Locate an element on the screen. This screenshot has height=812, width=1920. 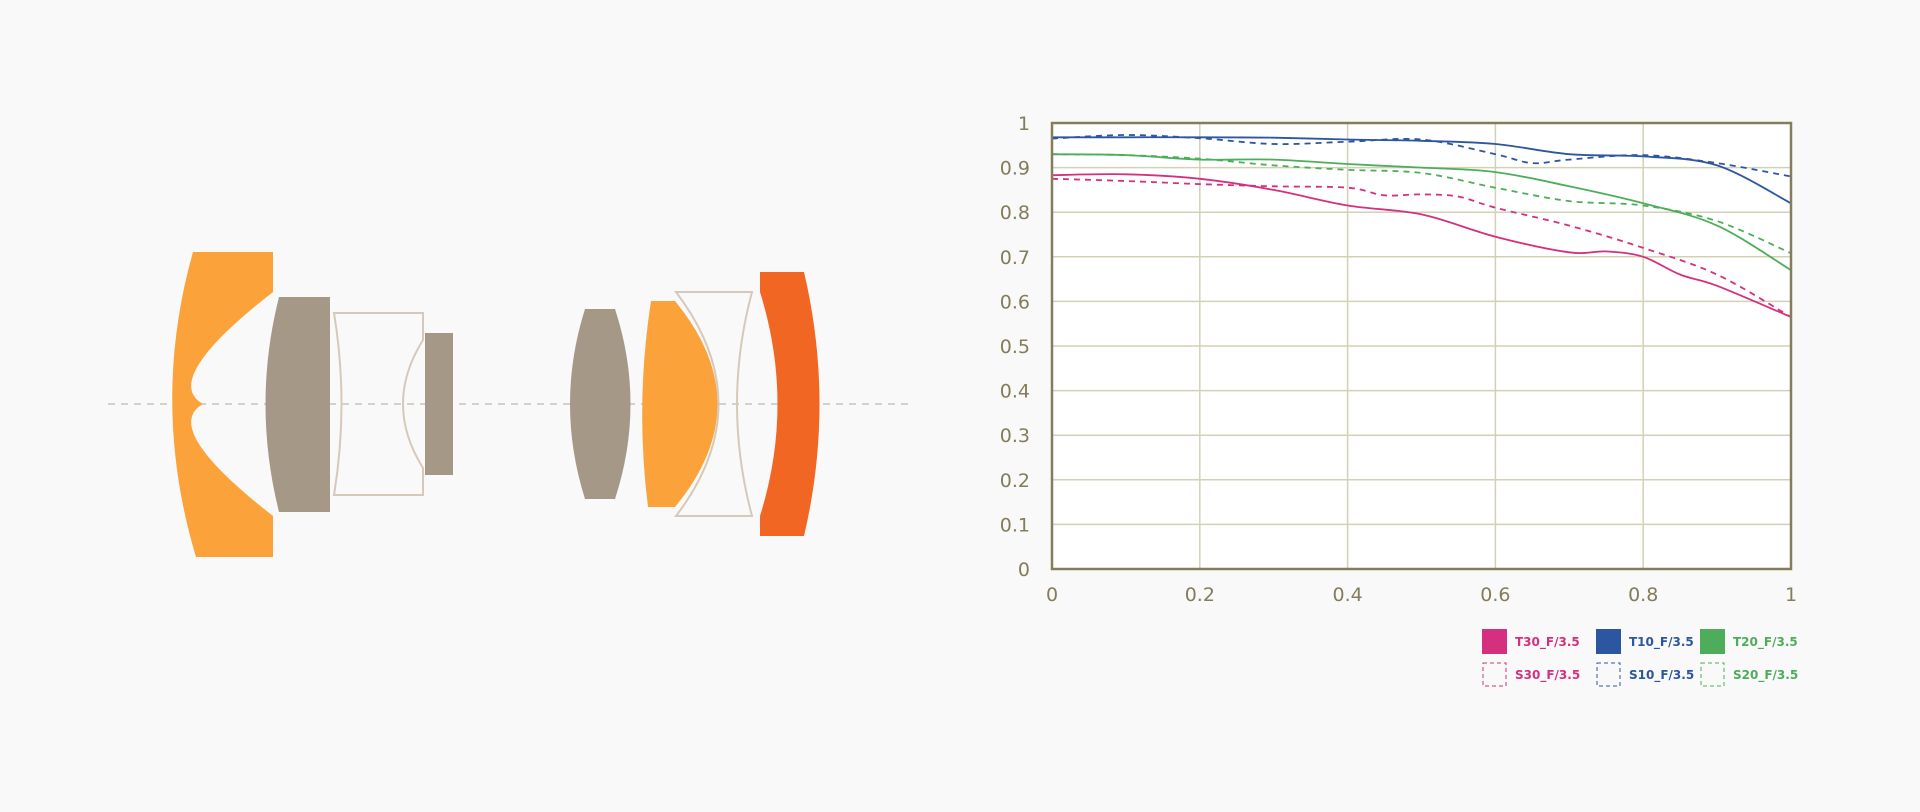
y-tick-label: 0.8 is located at coordinates (1015, 213).